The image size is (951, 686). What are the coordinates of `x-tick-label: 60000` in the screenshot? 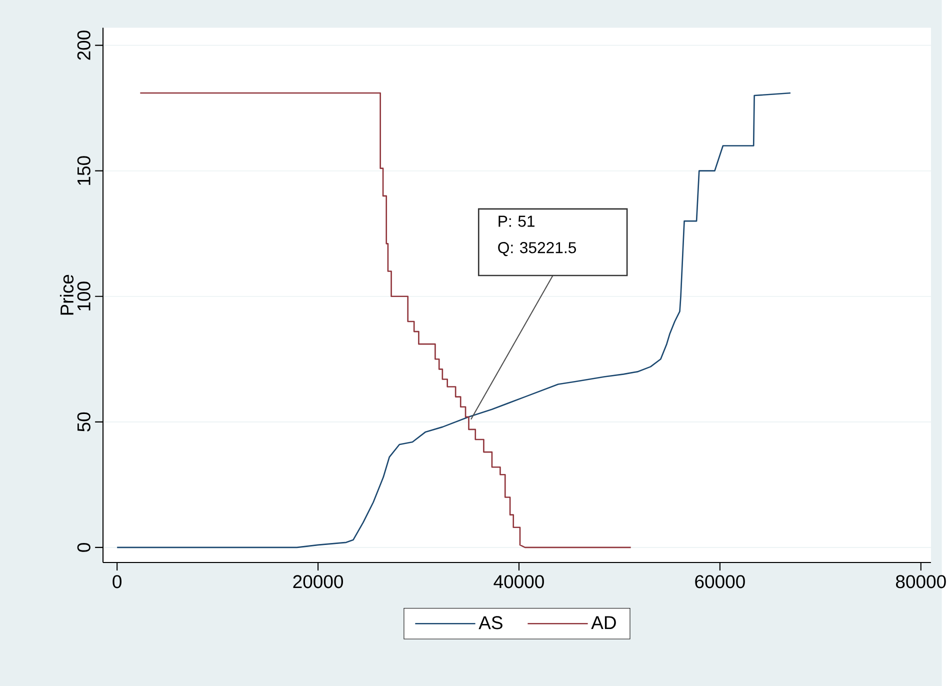 It's located at (720, 581).